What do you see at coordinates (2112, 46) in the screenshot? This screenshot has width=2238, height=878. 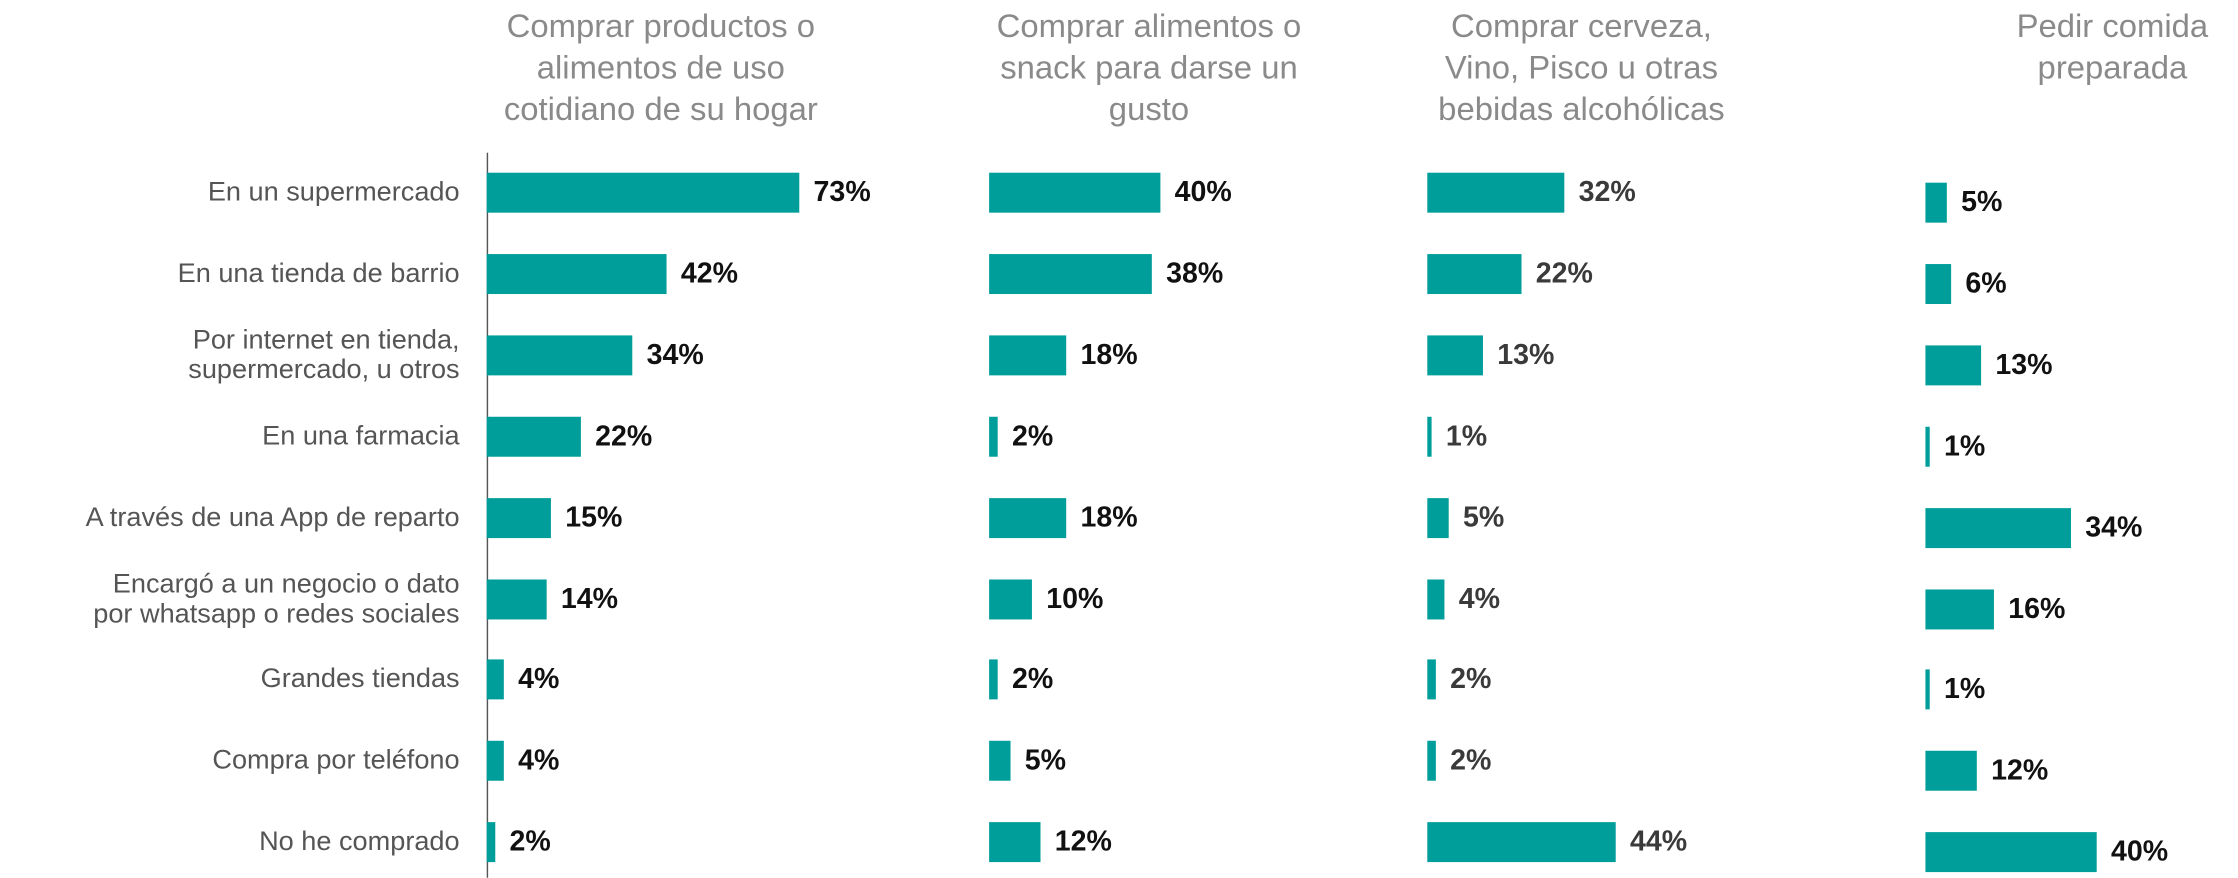 I see `panel-title: Pedir comida preparada` at bounding box center [2112, 46].